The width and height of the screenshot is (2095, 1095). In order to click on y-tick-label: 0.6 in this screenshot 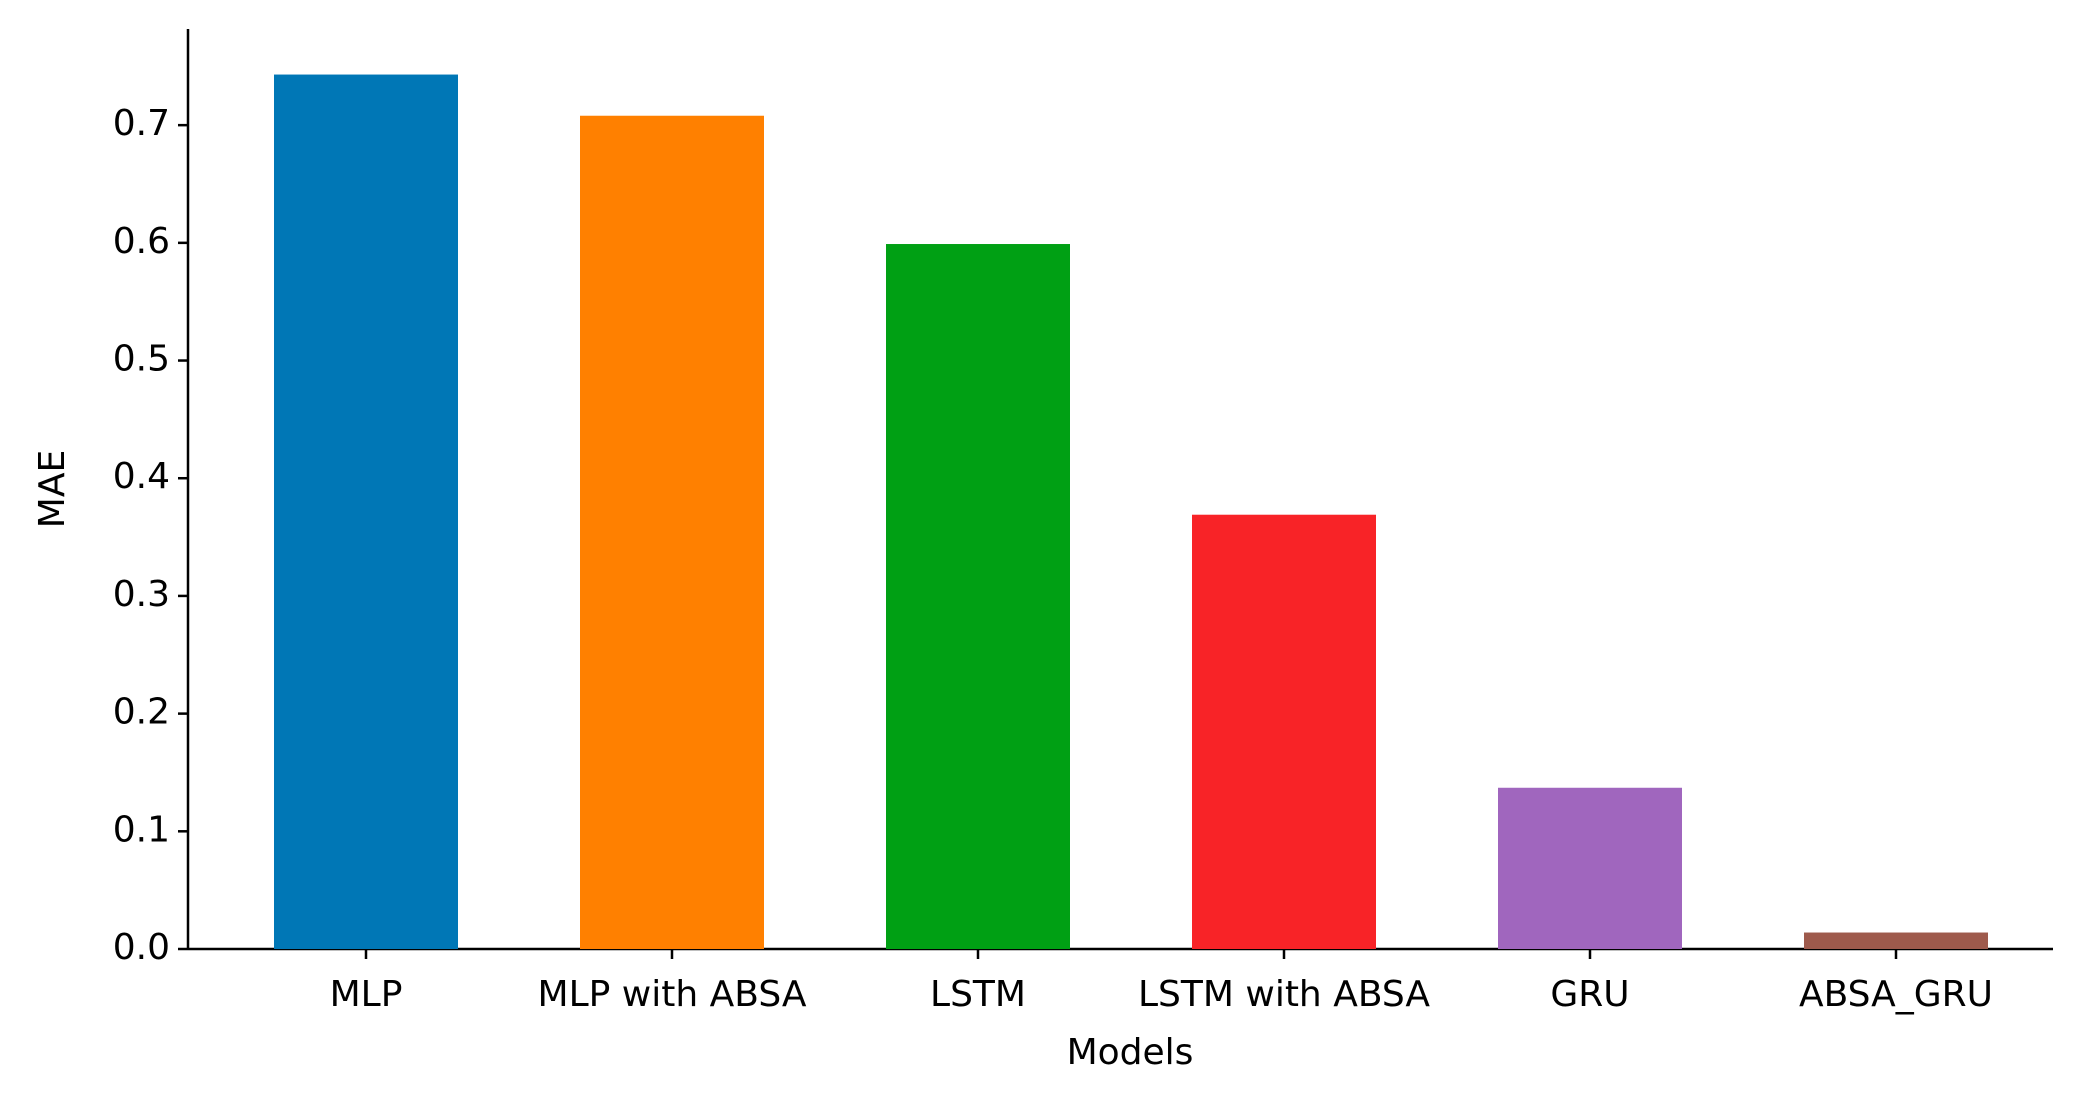, I will do `click(141, 241)`.